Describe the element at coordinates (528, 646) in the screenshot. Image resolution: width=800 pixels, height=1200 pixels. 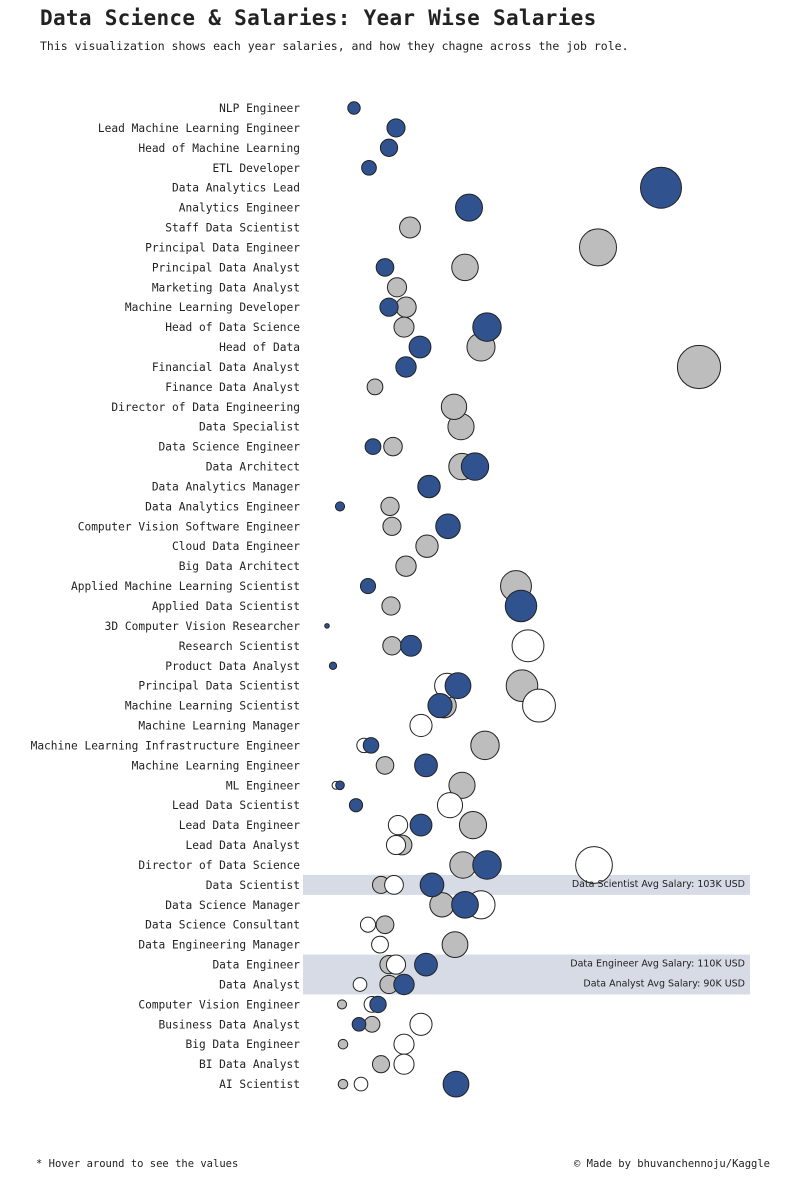
I see `salary-bubble-2020: Research Scientist (2020)` at that location.